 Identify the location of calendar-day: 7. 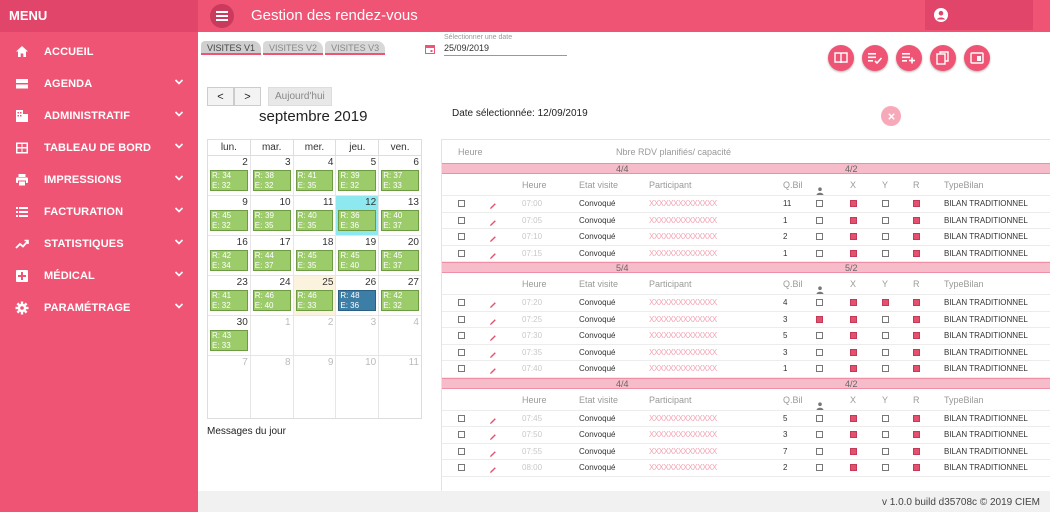
(229, 387).